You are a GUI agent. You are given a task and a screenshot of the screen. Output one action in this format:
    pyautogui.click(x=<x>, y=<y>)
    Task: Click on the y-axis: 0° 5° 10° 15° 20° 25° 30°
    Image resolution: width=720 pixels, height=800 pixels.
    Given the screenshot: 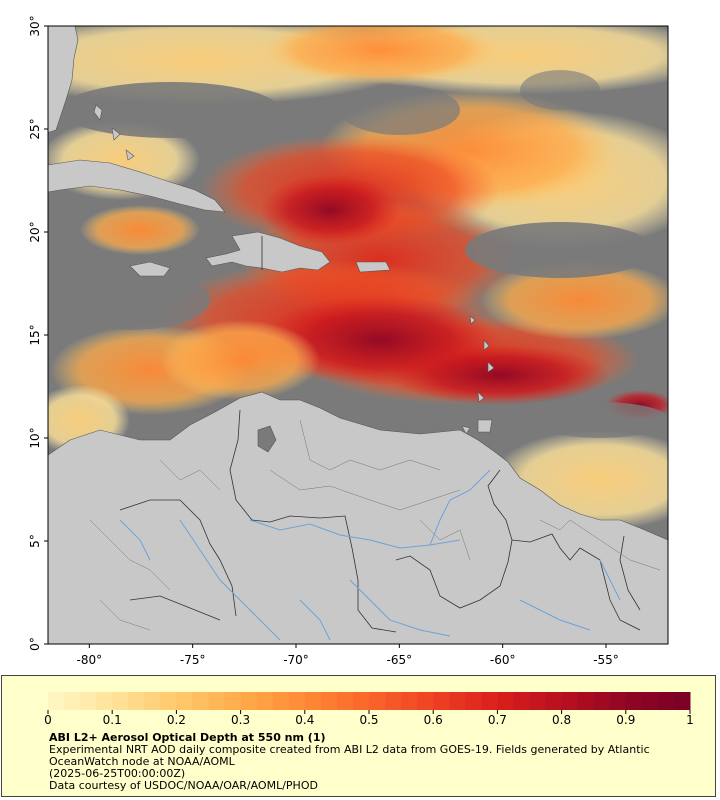 What is the action you would take?
    pyautogui.click(x=38, y=333)
    